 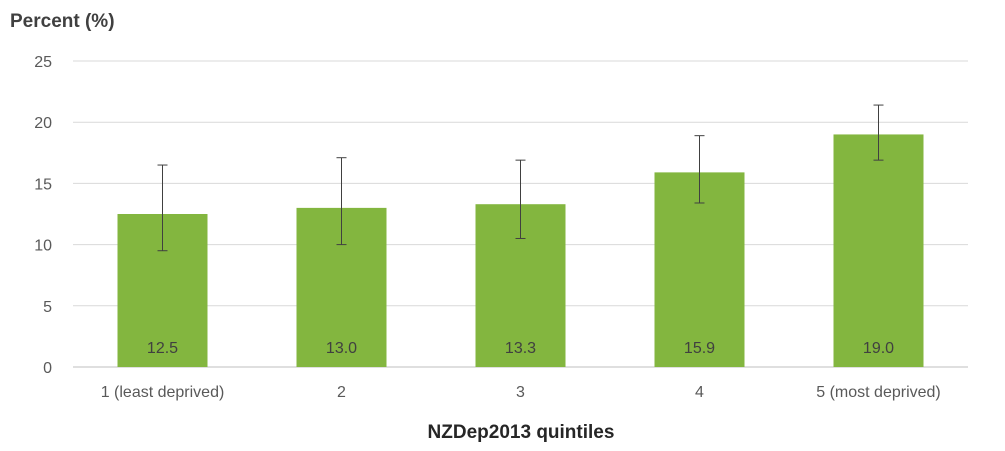 What do you see at coordinates (62, 21) in the screenshot?
I see `y-axis-title: Percent (%)` at bounding box center [62, 21].